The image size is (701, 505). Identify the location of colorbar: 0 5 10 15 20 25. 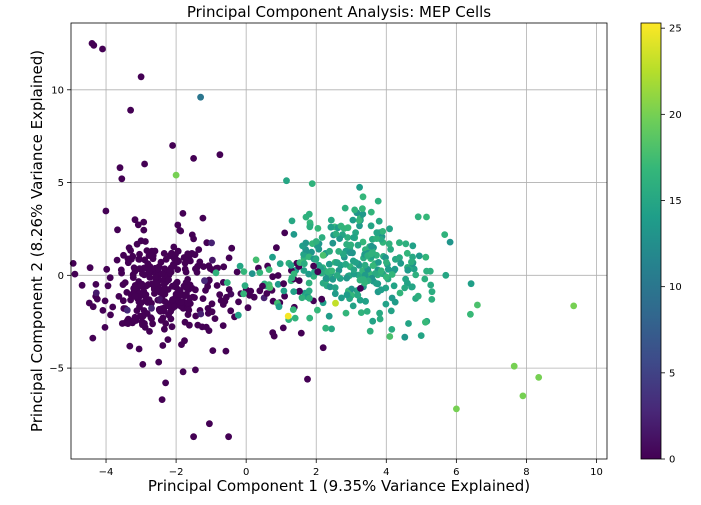
(661, 244).